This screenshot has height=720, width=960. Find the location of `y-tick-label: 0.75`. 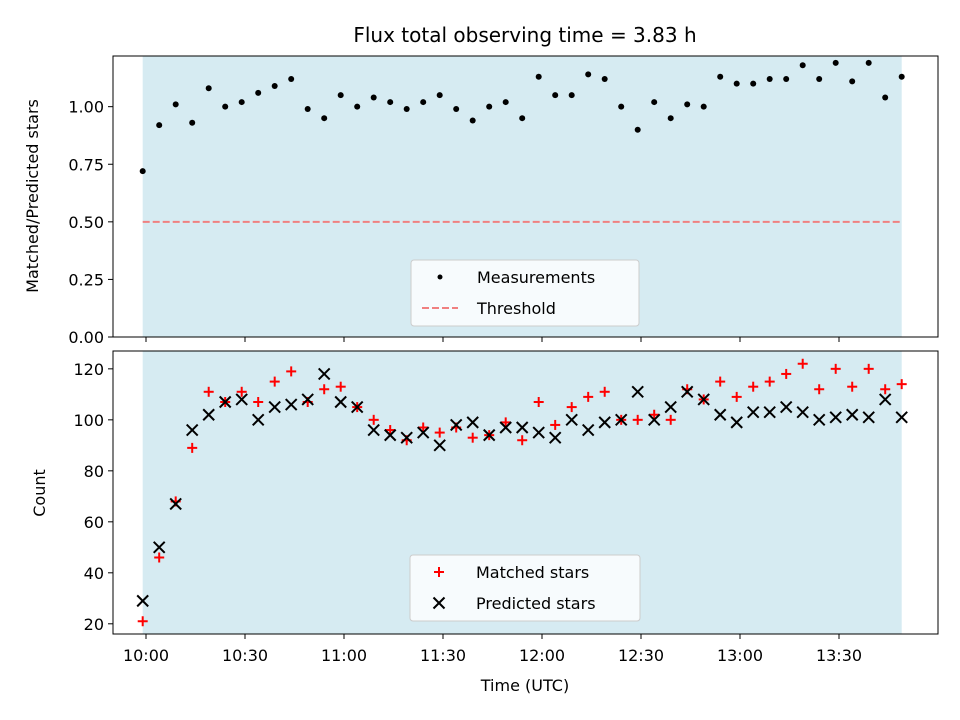

y-tick-label: 0.75 is located at coordinates (86, 164).